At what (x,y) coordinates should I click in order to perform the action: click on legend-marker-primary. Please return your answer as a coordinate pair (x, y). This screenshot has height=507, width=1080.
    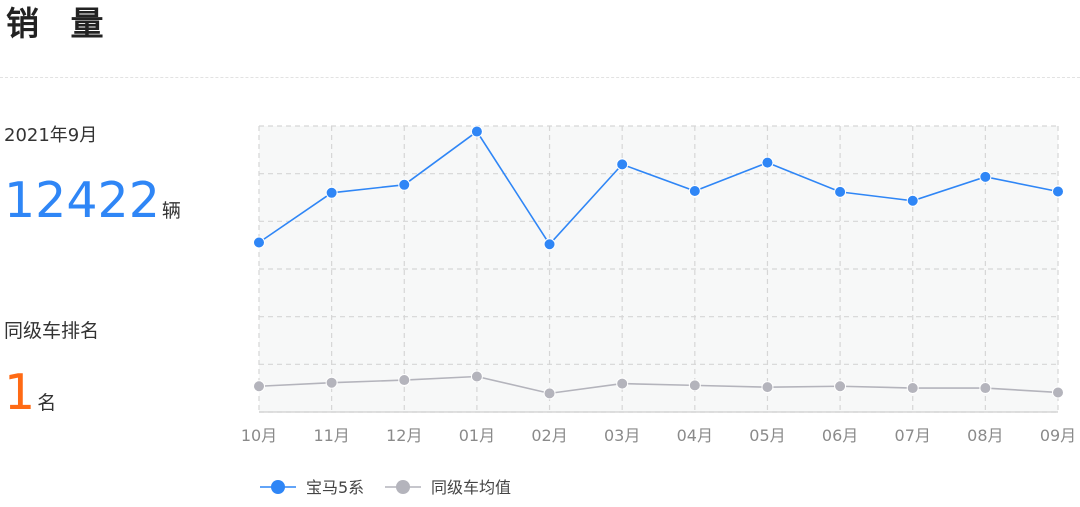
    Looking at the image, I should click on (278, 487).